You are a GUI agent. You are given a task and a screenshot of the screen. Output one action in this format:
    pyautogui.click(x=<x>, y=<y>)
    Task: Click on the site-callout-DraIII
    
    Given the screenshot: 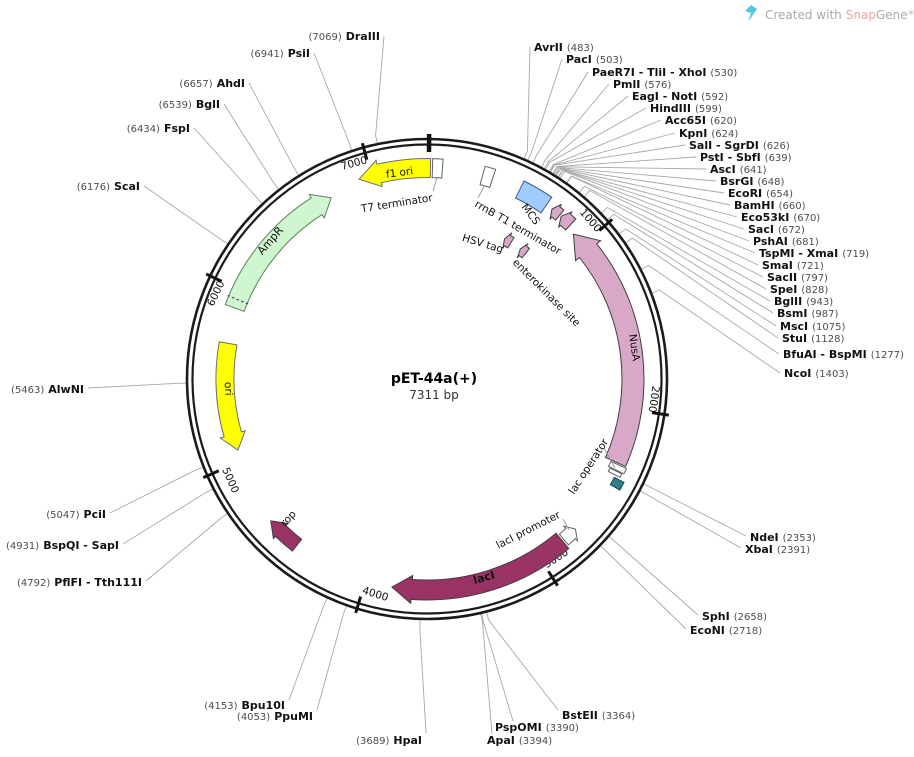 What is the action you would take?
    pyautogui.click(x=380, y=89)
    